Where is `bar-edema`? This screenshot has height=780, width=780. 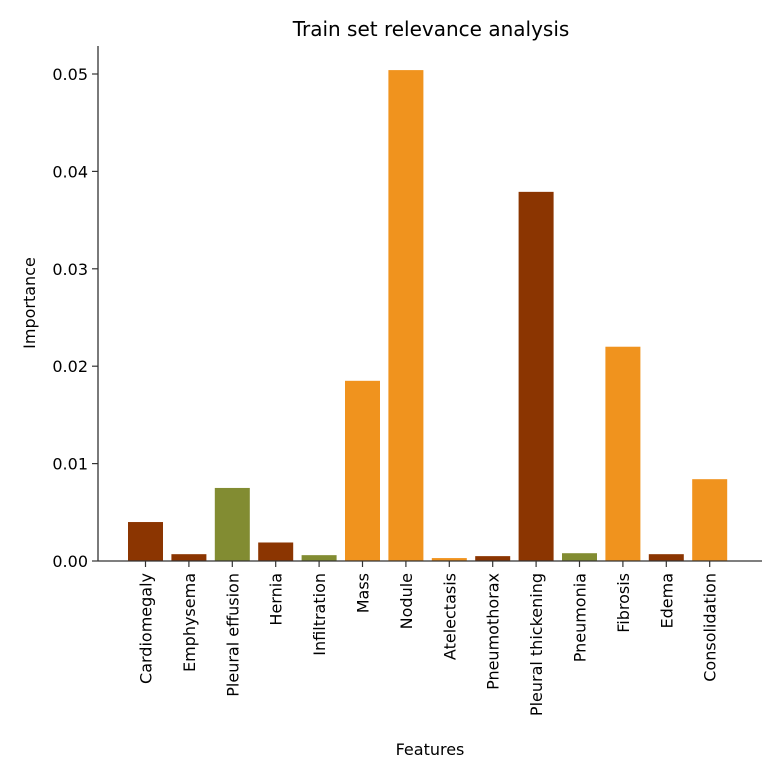
bar-edema is located at coordinates (666, 557).